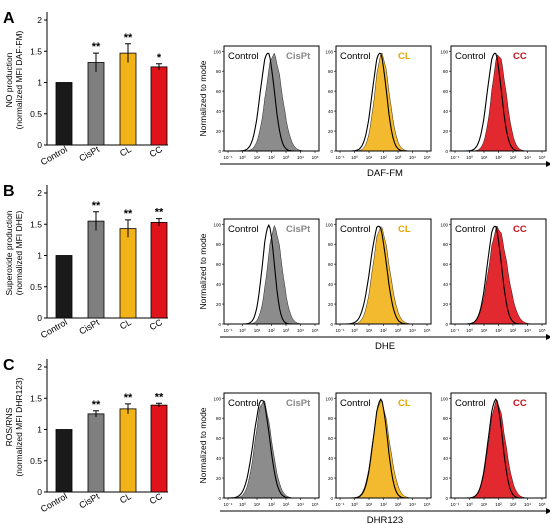 The image size is (550, 524). What do you see at coordinates (64, 114) in the screenshot?
I see `bar-control` at bounding box center [64, 114].